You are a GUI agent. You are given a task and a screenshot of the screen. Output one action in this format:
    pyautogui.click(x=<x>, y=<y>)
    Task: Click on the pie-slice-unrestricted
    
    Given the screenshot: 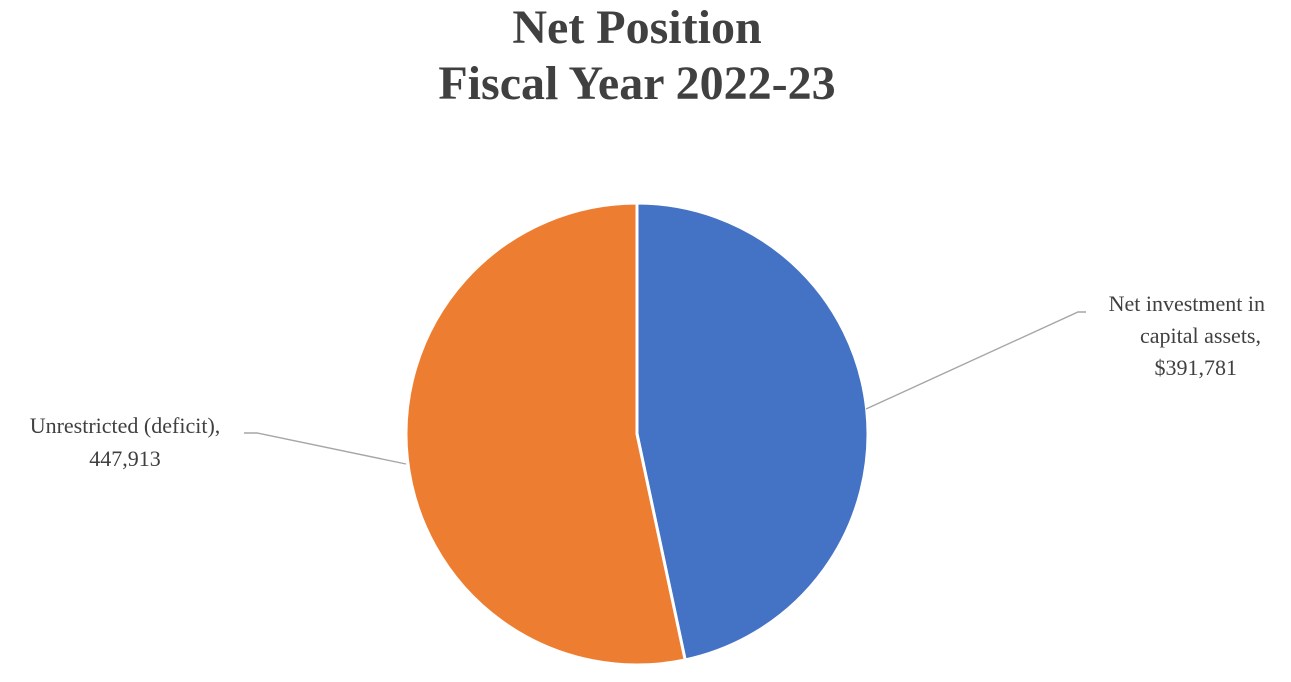 What is the action you would take?
    pyautogui.click(x=545, y=434)
    